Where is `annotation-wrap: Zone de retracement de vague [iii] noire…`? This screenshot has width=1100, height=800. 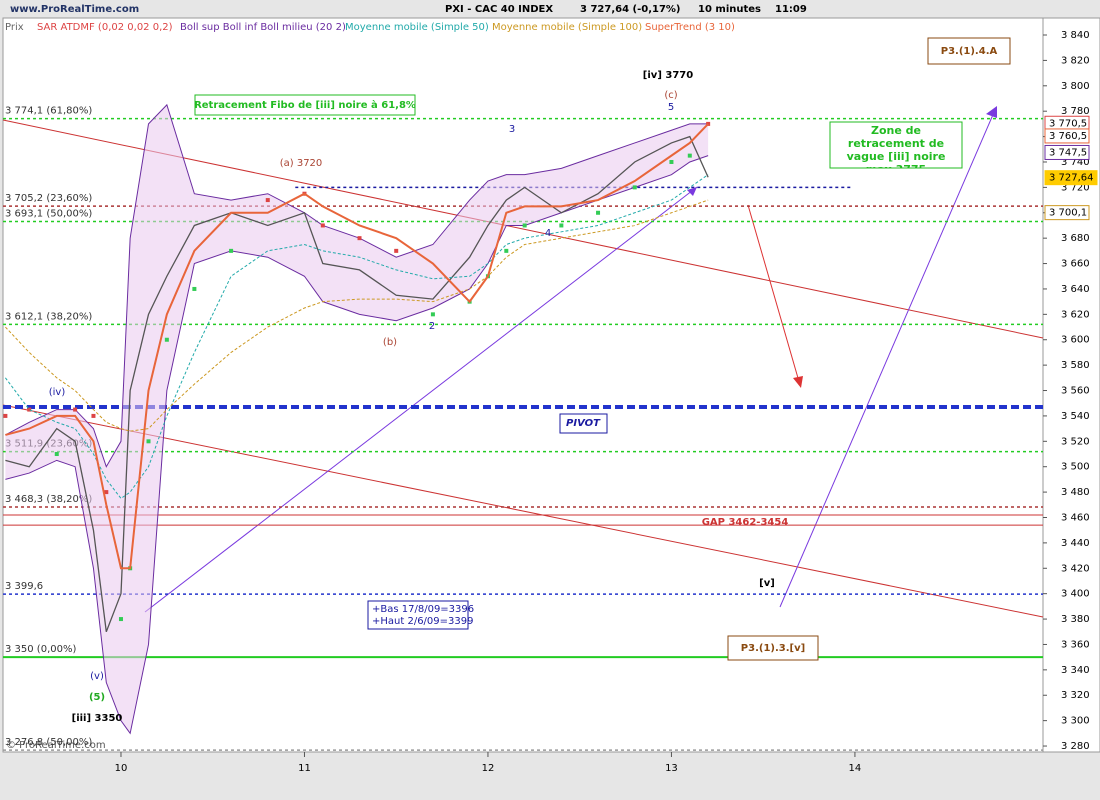
annotation-wrap: Zone de retracement de vague [iii] noire… is located at coordinates (896, 146).